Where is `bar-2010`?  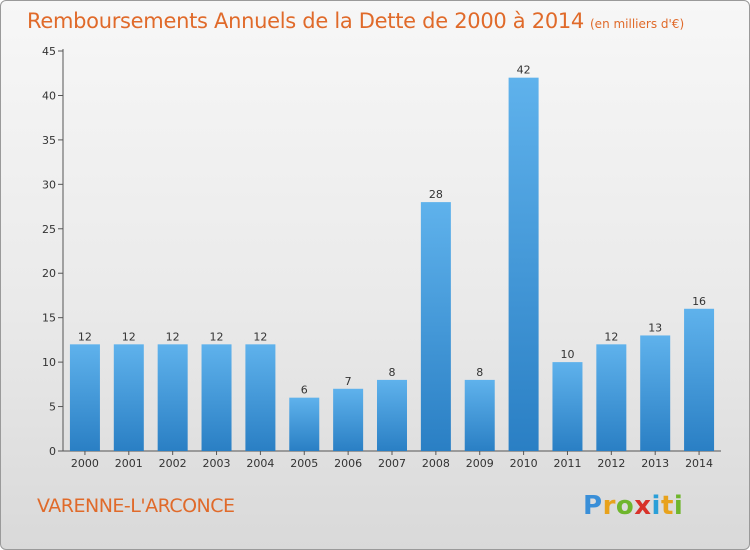 bar-2010 is located at coordinates (523, 264).